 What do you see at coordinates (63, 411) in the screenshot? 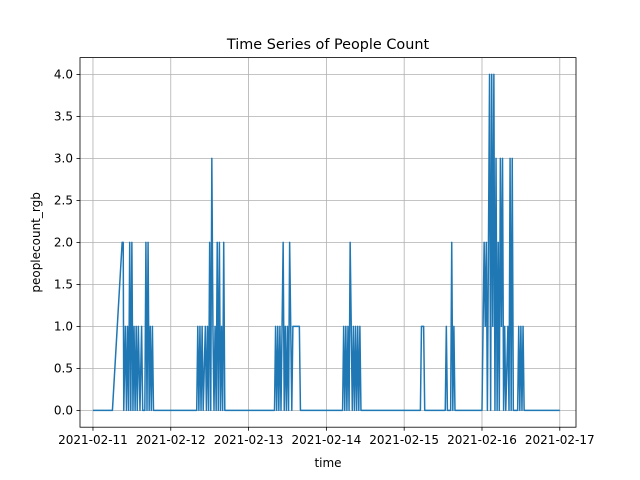
I see `y-tick-label: 0.0` at bounding box center [63, 411].